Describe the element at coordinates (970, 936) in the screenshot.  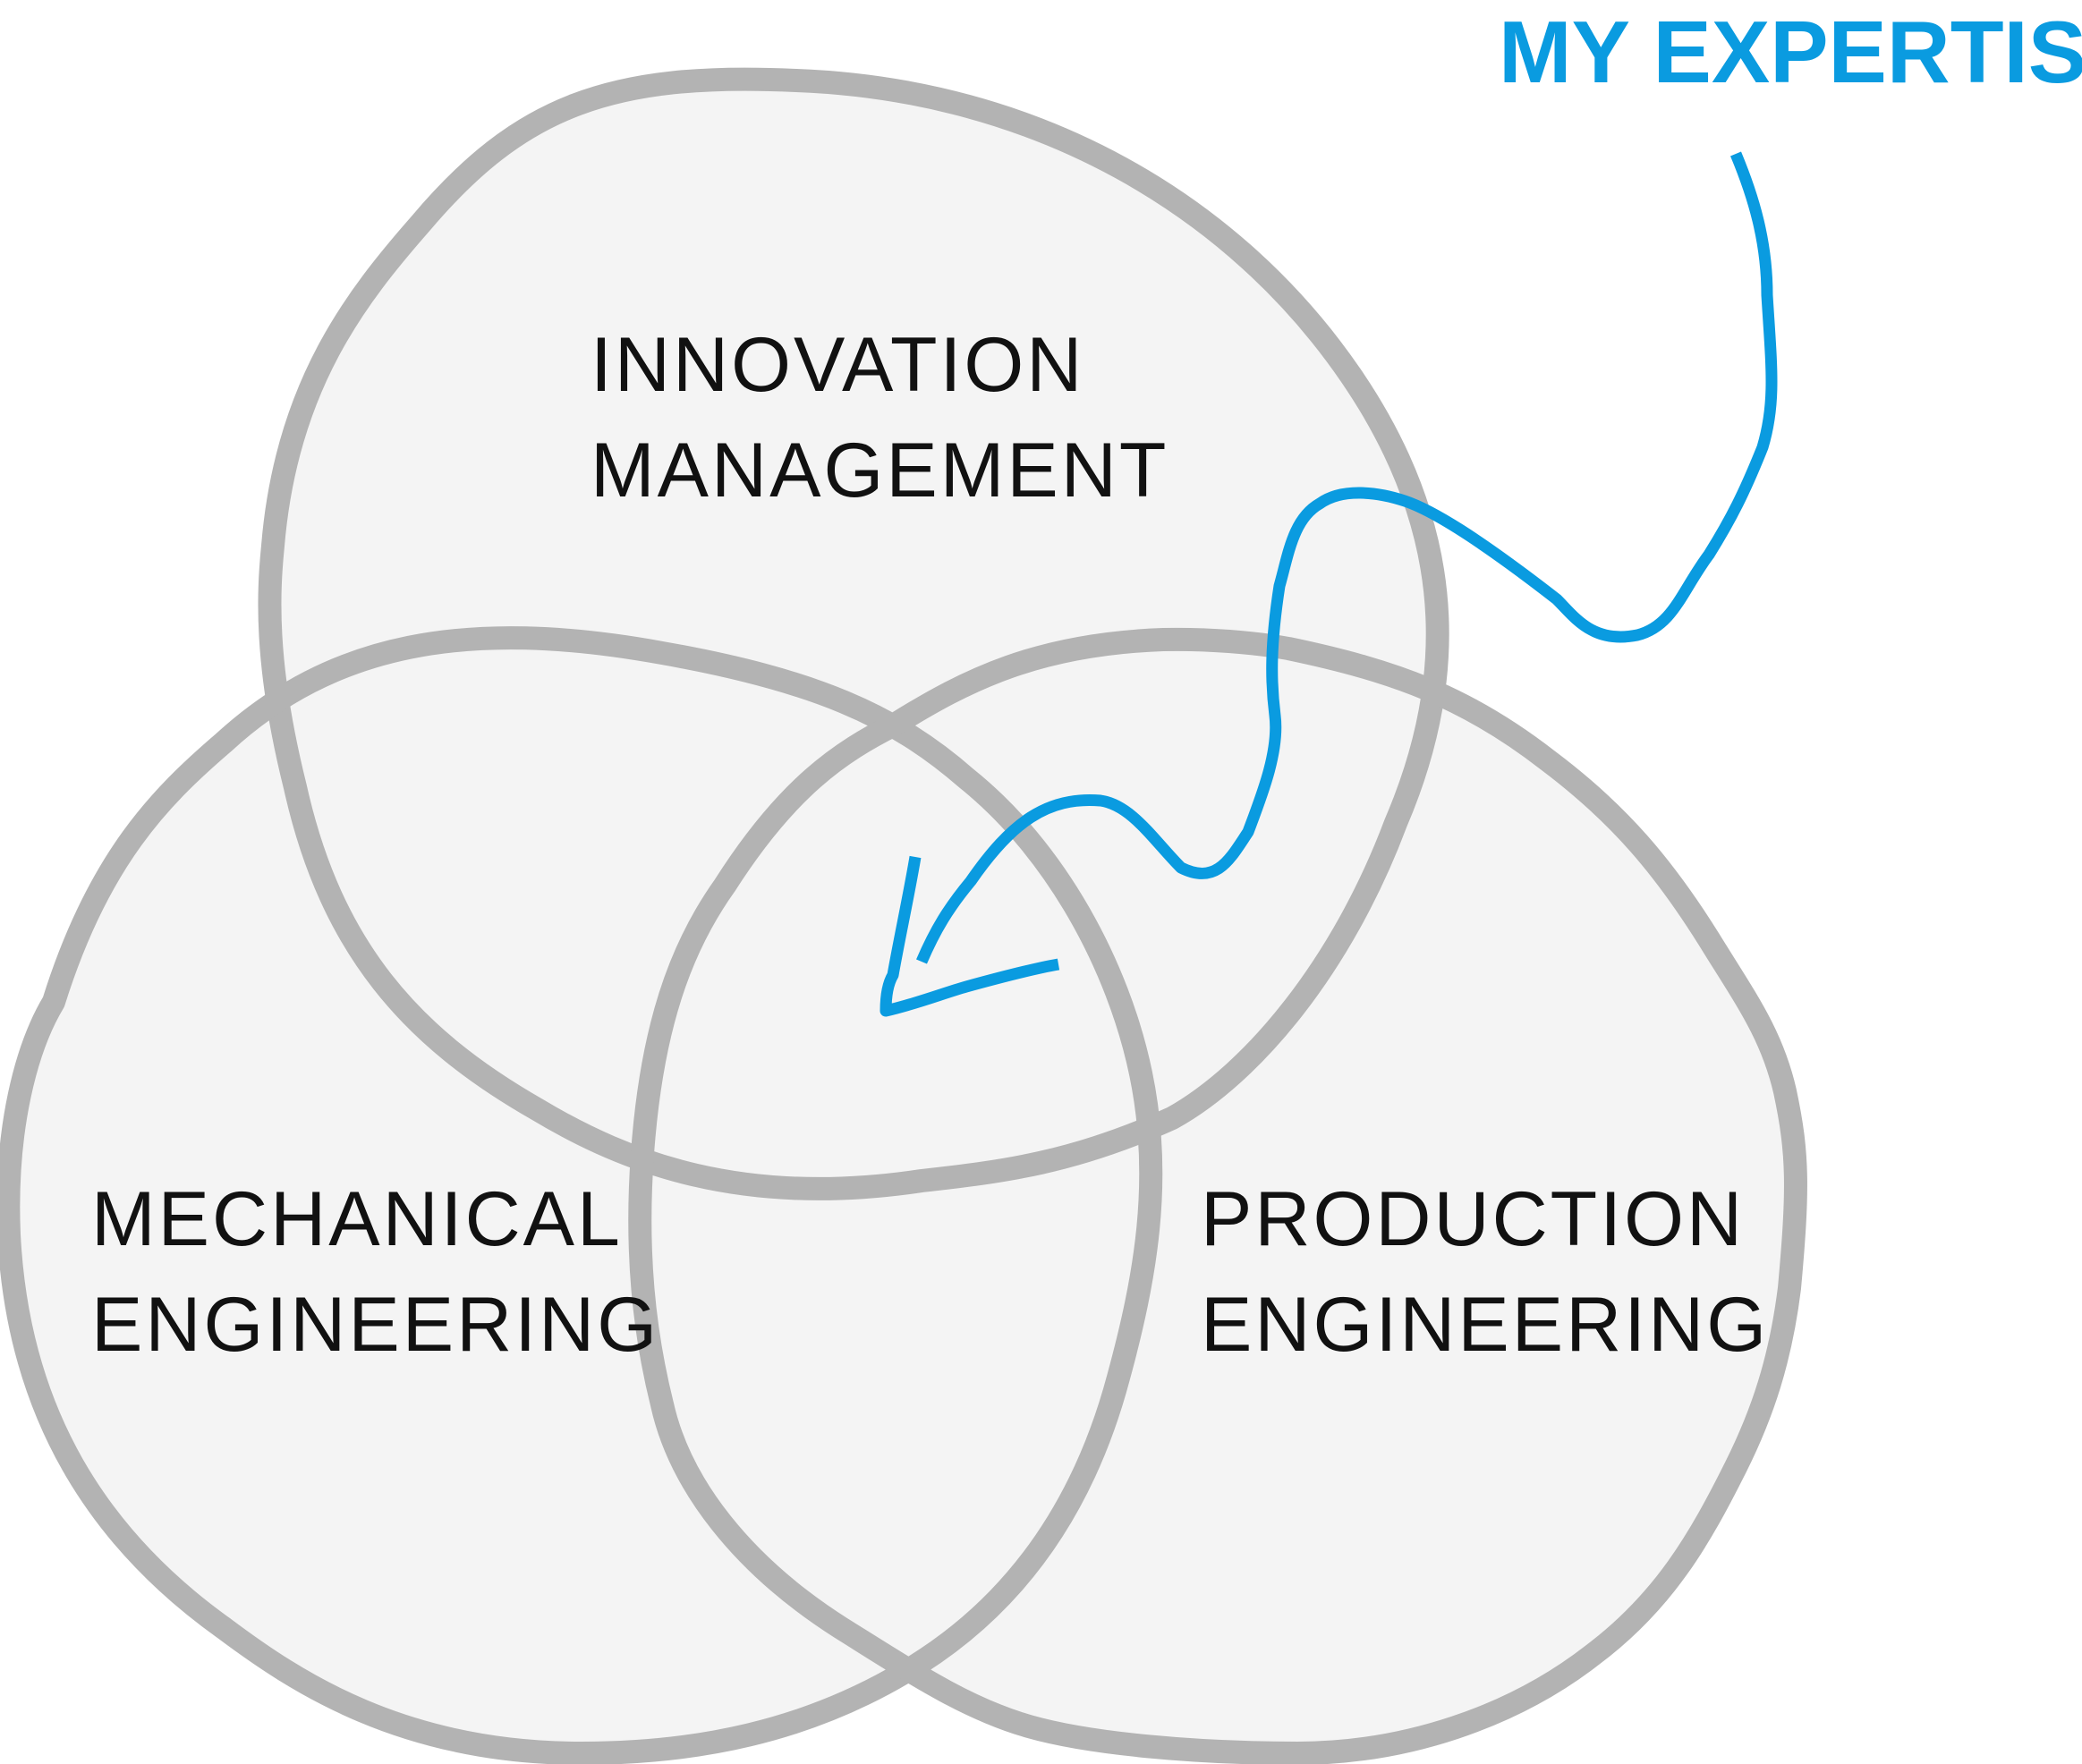
I see `expertise-arrowhead` at that location.